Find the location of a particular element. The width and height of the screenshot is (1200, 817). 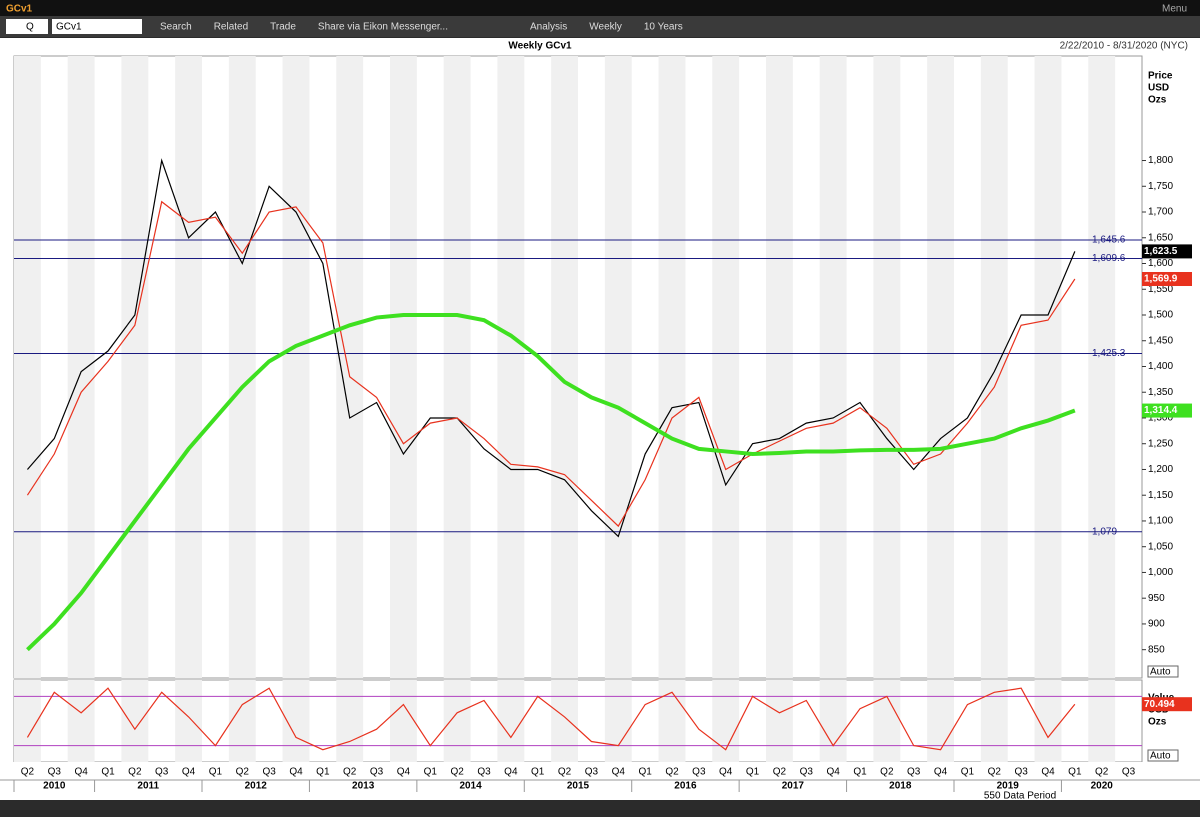

toolbar is located at coordinates (600, 26).